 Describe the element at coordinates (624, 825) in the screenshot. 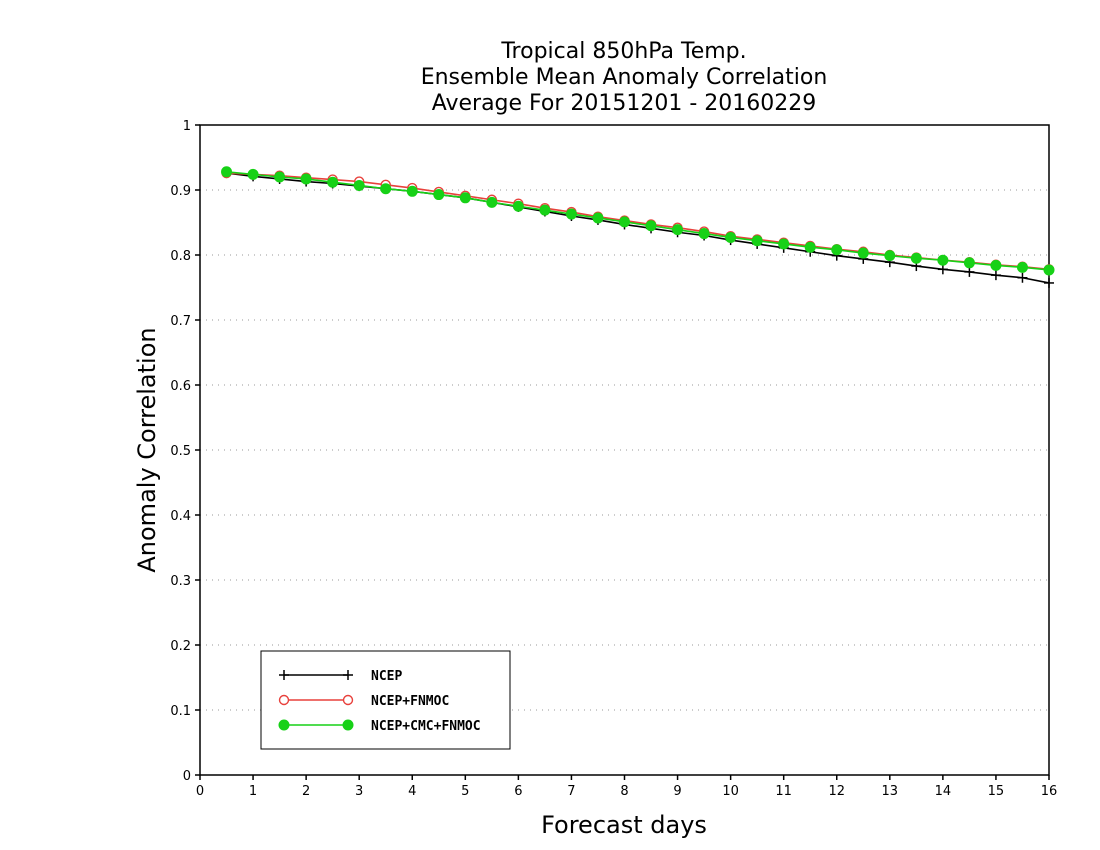

I see `x-axis-label: Forecast days` at that location.